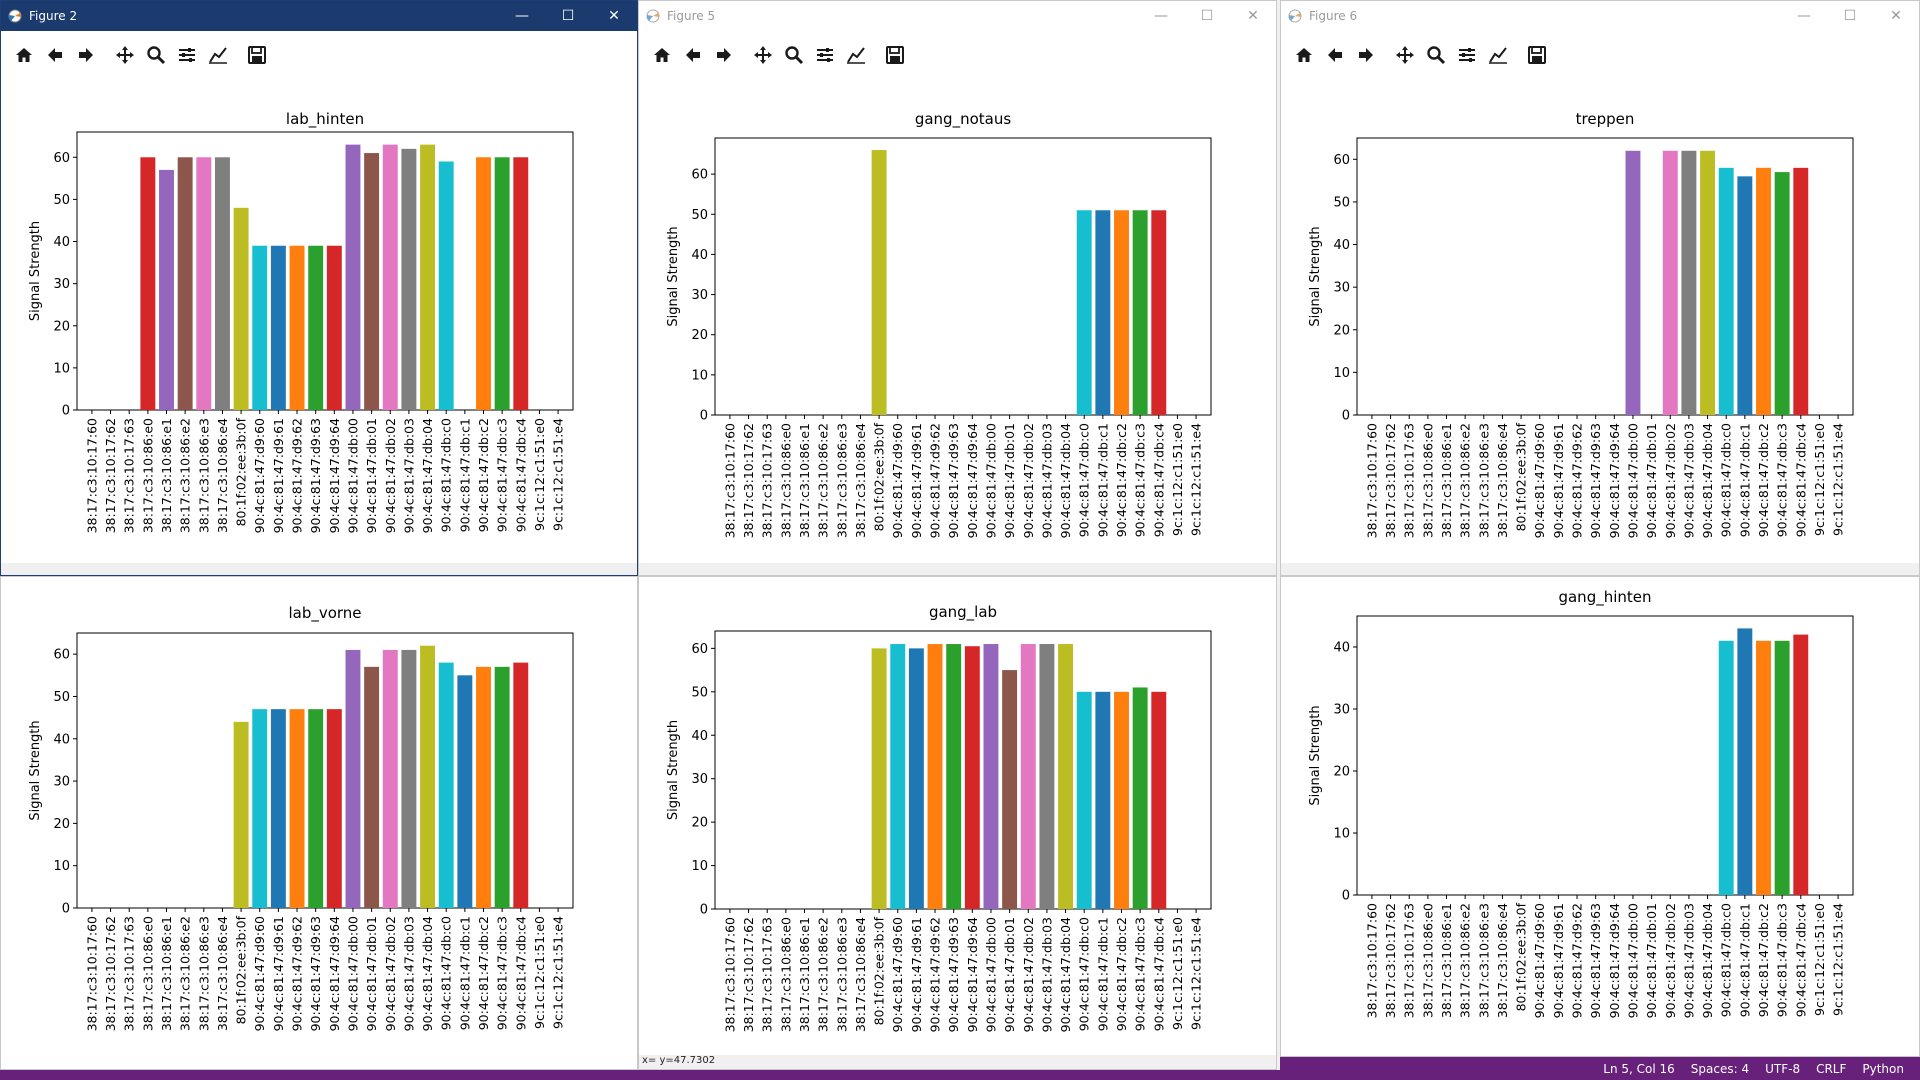 This screenshot has width=1920, height=1080. Describe the element at coordinates (520, 973) in the screenshot. I see `x-tick-label: 90:4c:81:47:db:c4` at that location.